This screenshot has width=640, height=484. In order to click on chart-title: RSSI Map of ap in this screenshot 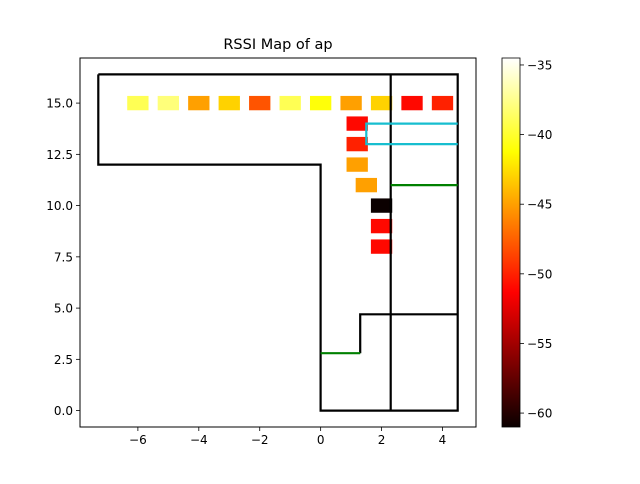, I will do `click(277, 45)`.